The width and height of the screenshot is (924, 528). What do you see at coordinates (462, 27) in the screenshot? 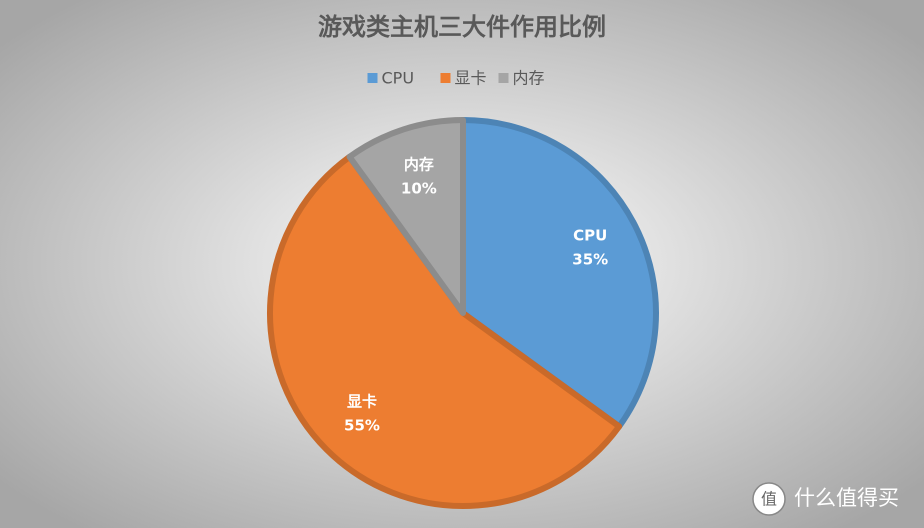
I see `chart-title: 游戏类主机三大件作用比例` at bounding box center [462, 27].